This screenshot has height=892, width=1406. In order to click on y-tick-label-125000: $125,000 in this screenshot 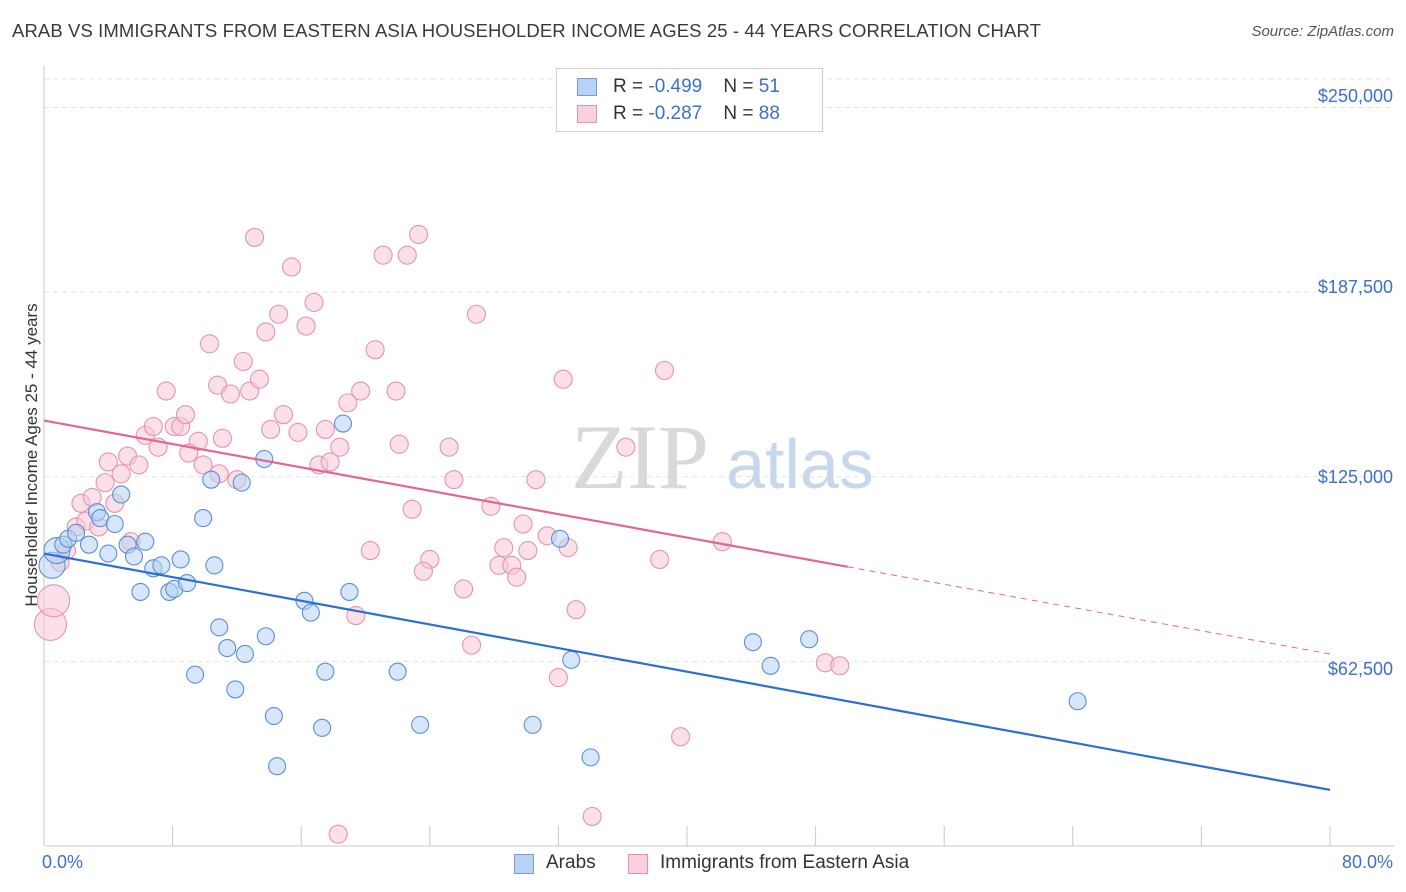, I will do `click(1355, 477)`.